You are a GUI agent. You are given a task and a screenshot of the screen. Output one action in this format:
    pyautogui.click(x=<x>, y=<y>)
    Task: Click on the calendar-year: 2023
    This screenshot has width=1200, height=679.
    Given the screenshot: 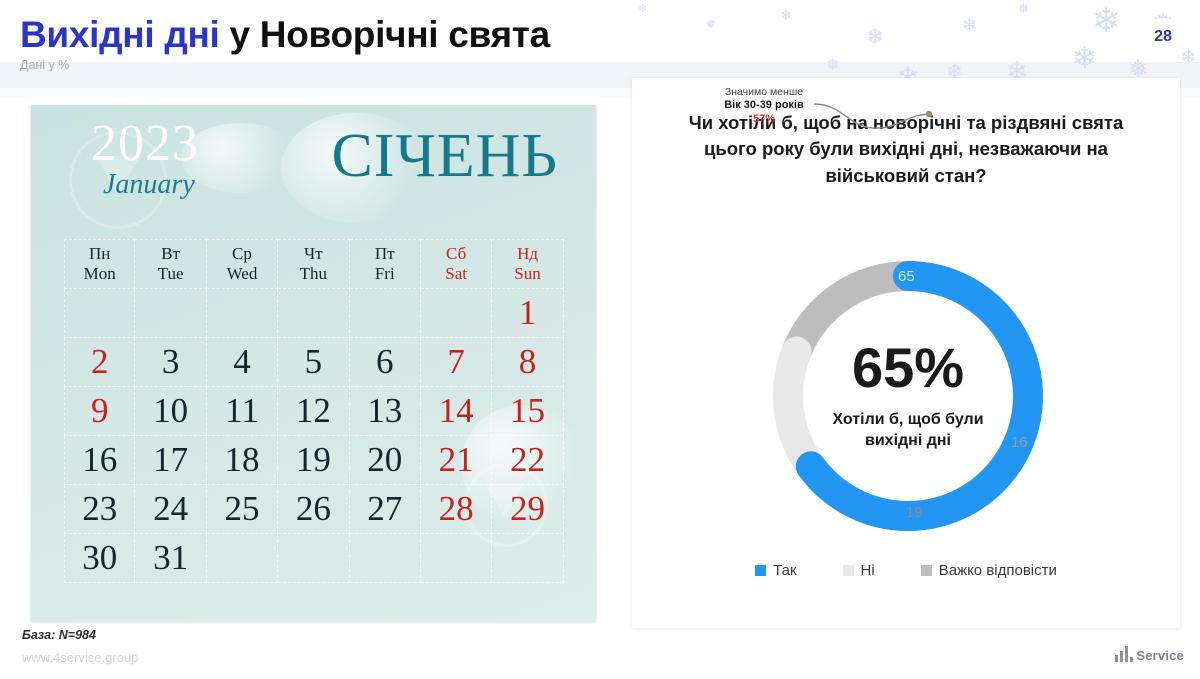 What is the action you would take?
    pyautogui.click(x=145, y=143)
    